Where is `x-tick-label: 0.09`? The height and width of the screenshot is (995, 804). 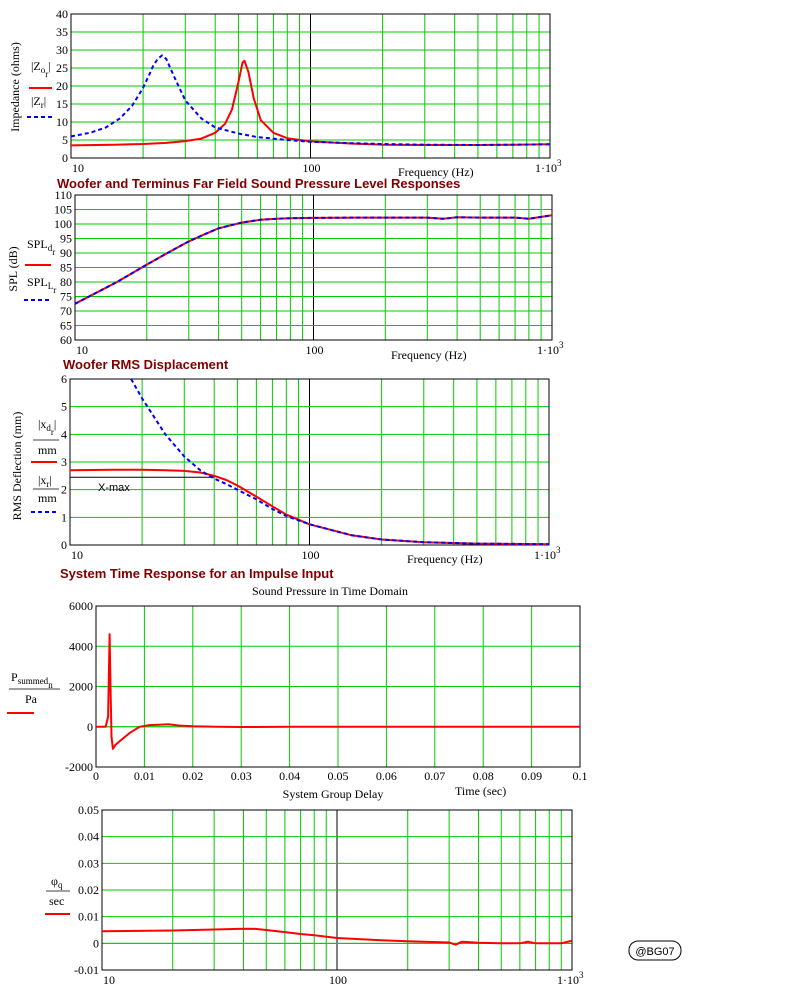
x-tick-label: 0.09 is located at coordinates (531, 776).